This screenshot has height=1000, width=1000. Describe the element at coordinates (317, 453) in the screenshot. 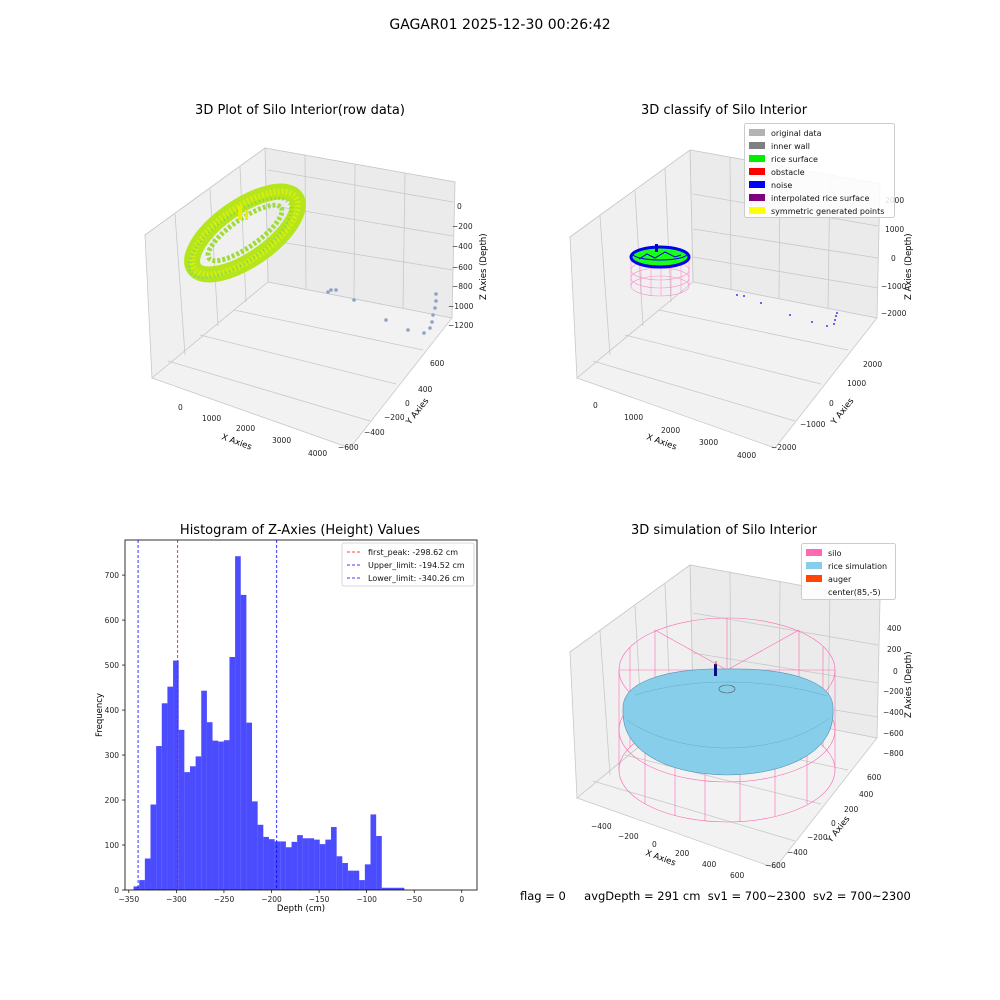

I see `p1-xtick-4: 4000` at that location.